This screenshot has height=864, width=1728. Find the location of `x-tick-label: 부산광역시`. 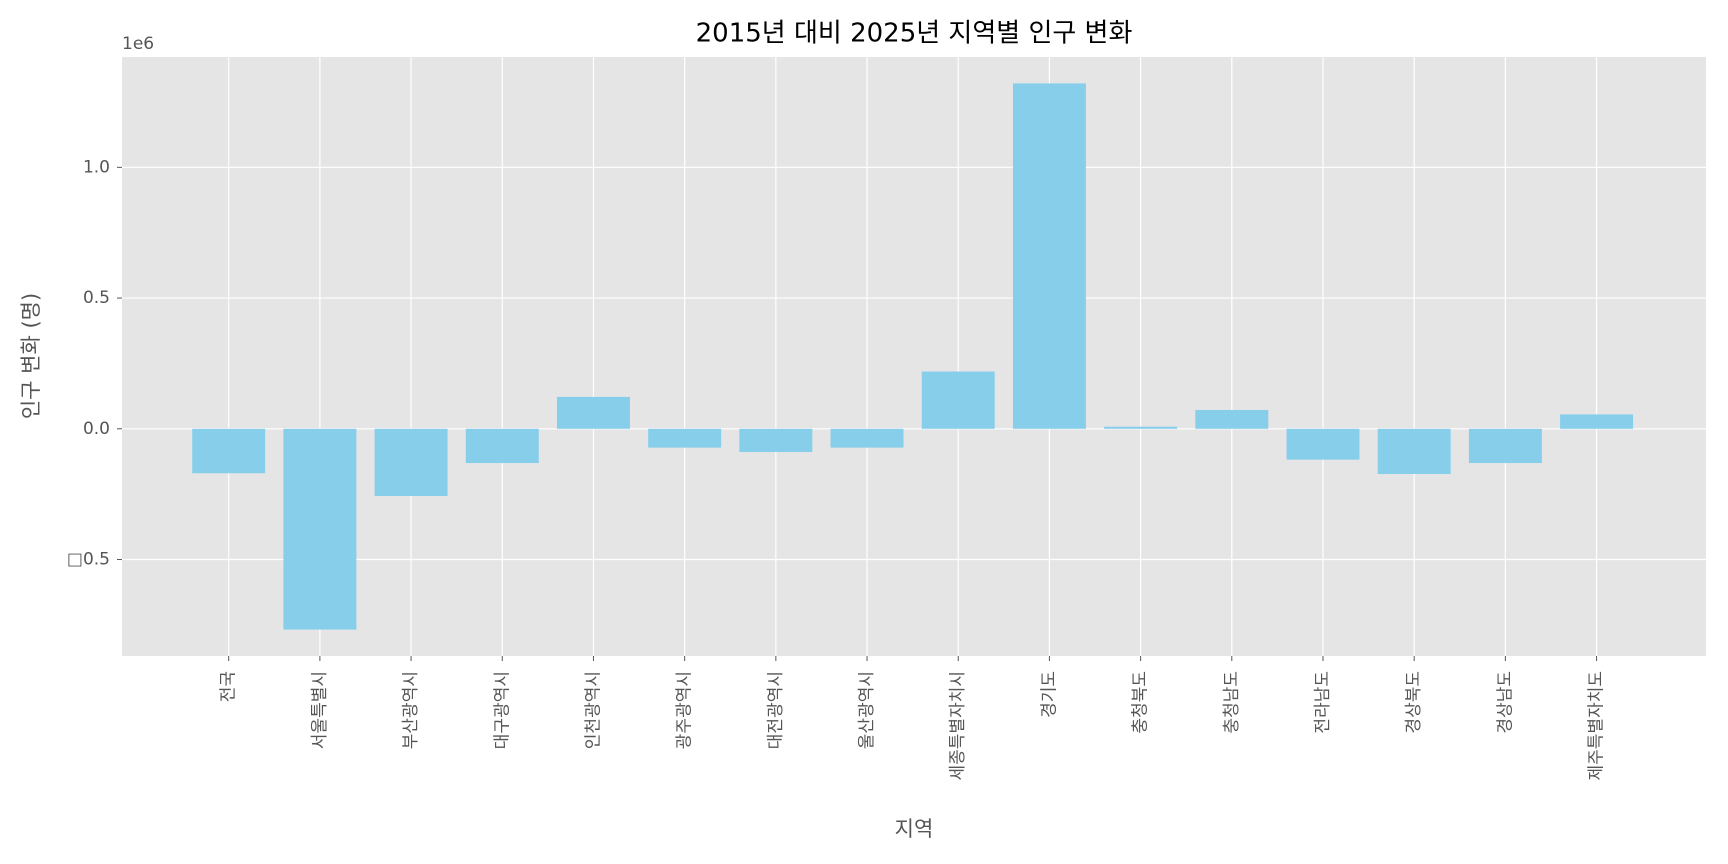

x-tick-label: 부산광역시 is located at coordinates (411, 710).